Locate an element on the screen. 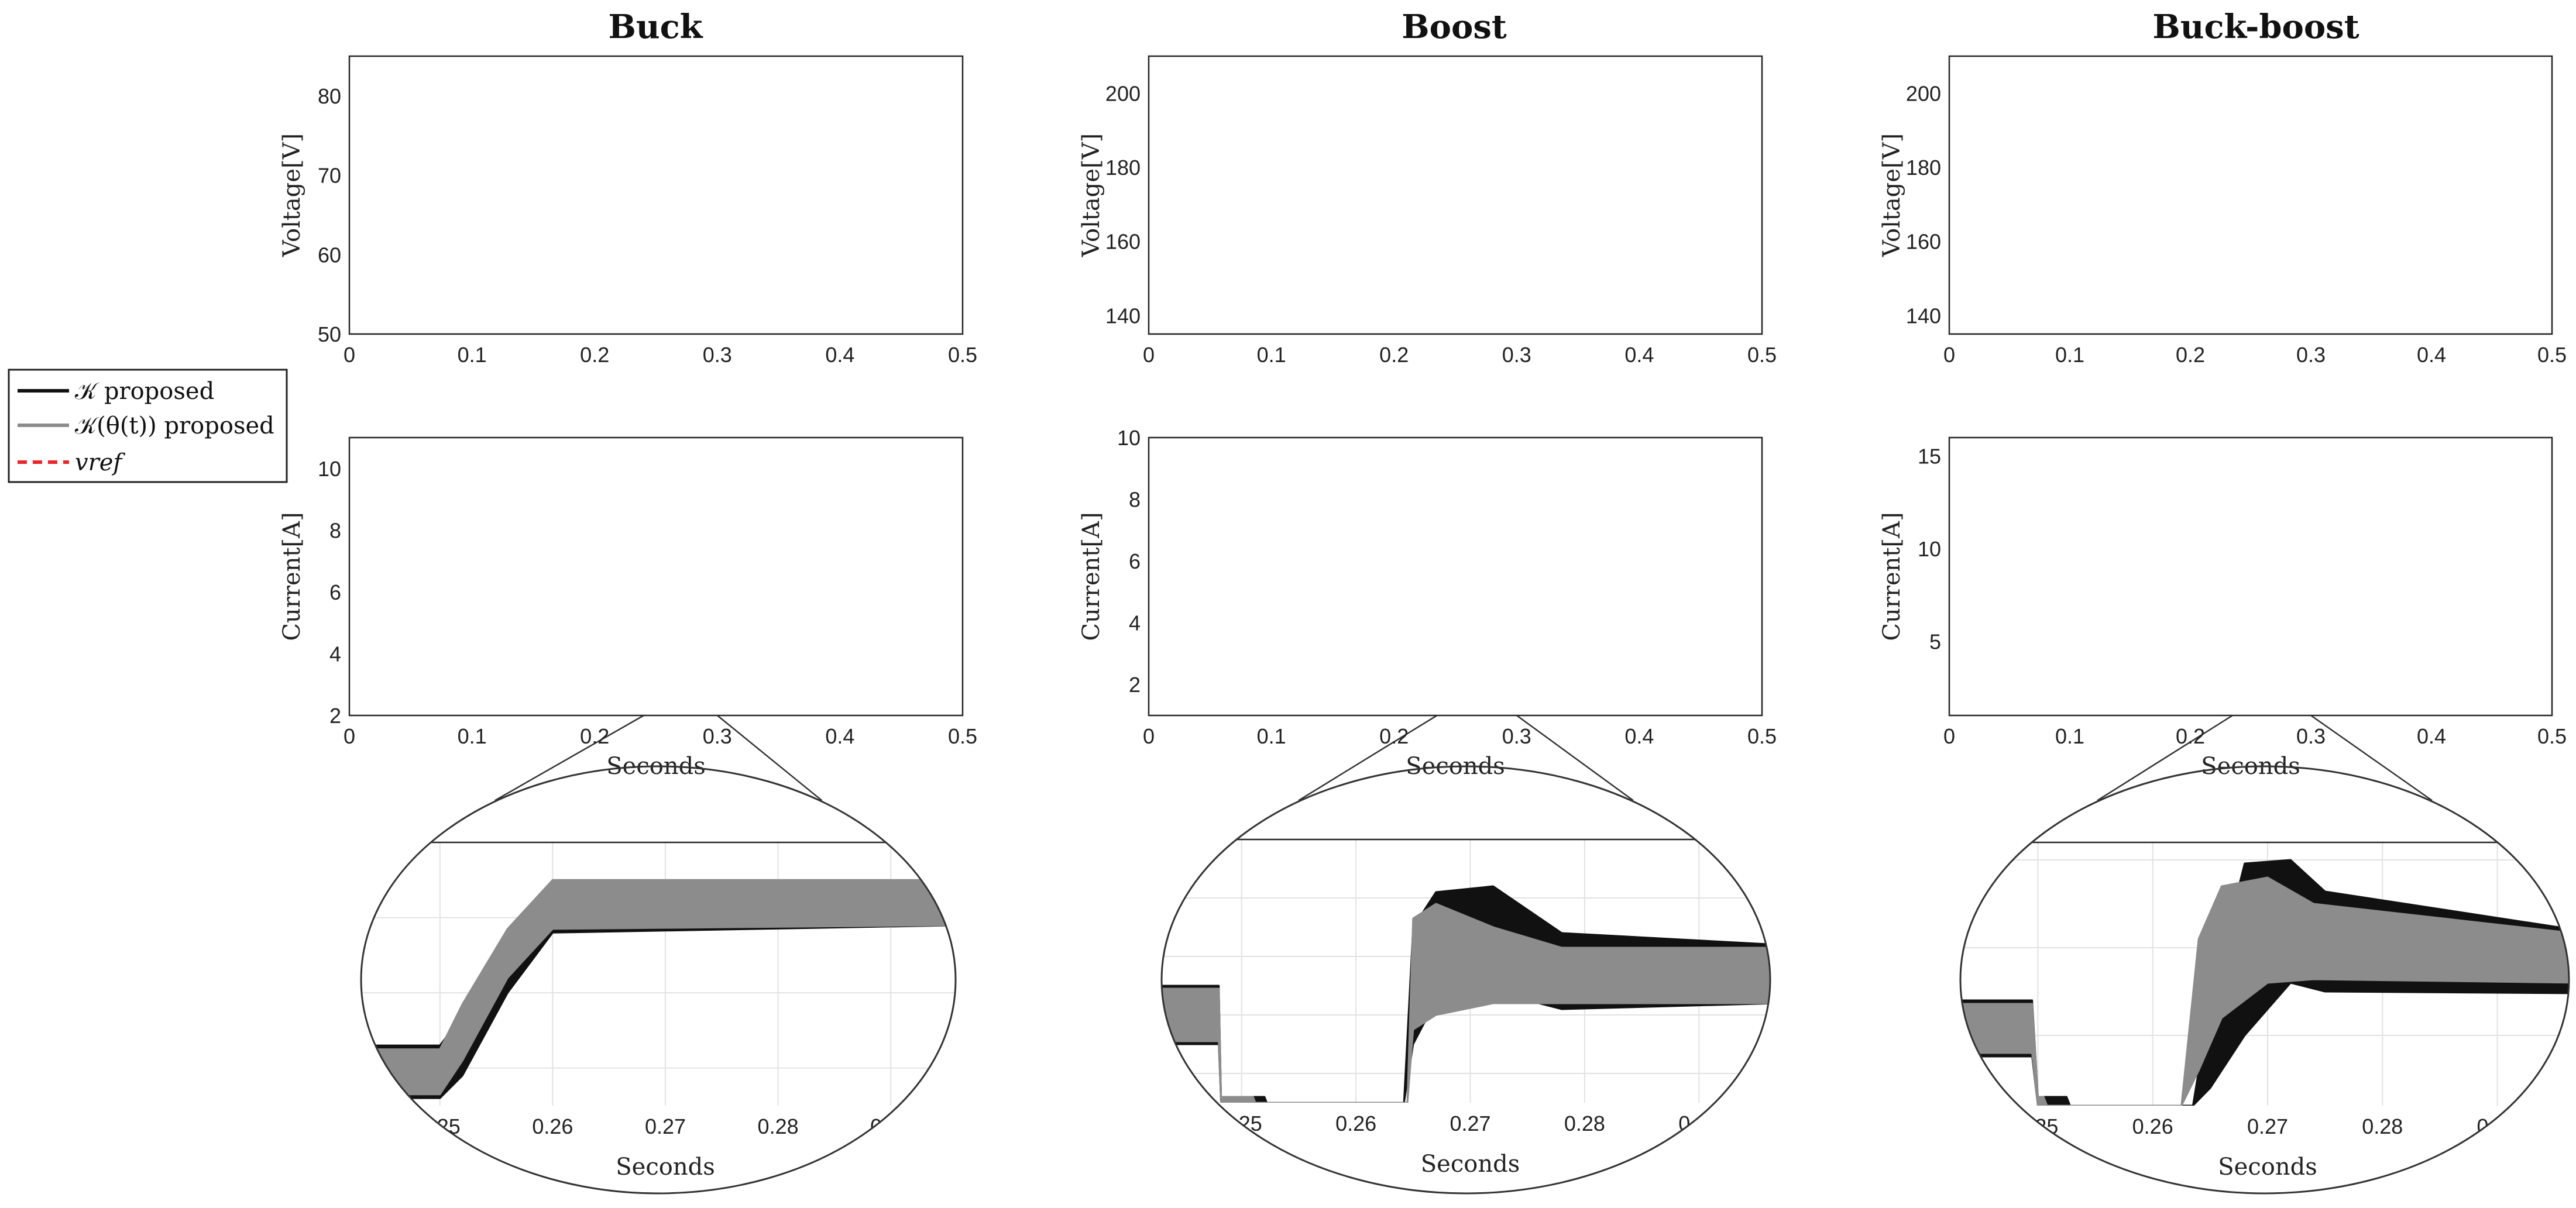 This screenshot has height=1208, width=2576. y-tick-label: 50 is located at coordinates (329, 334).